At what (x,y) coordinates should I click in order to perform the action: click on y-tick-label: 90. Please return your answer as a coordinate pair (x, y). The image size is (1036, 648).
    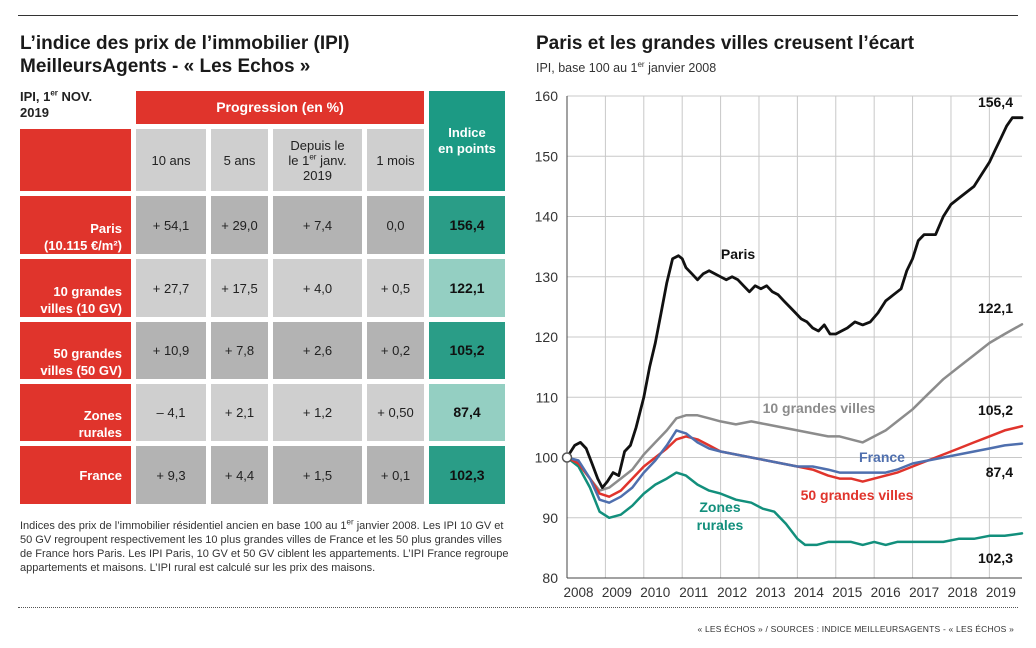
    Looking at the image, I should click on (550, 518).